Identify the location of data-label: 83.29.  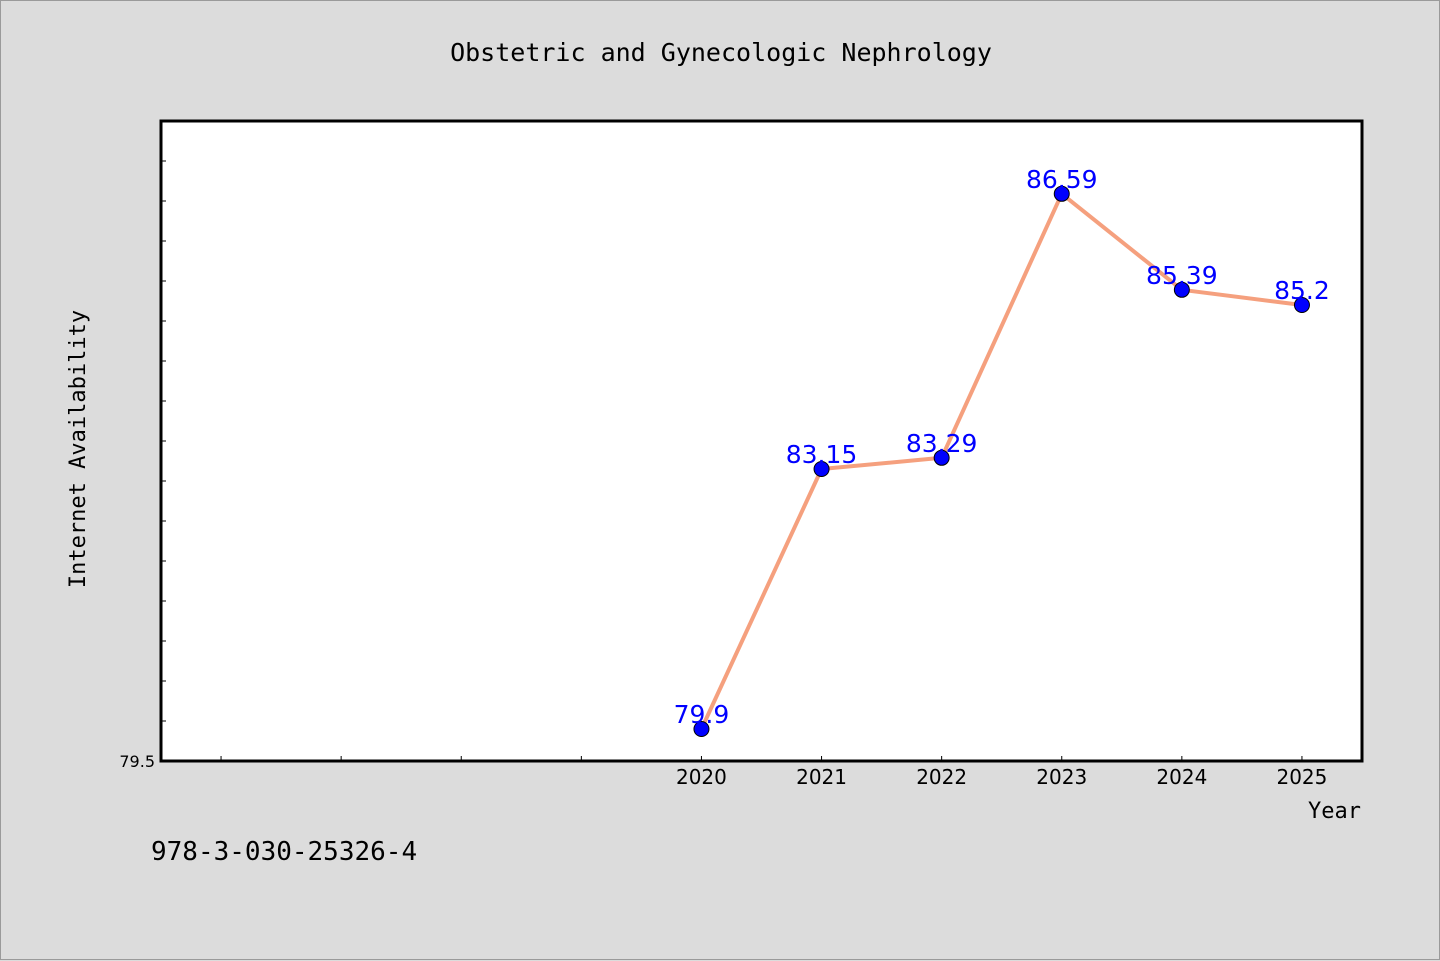
(942, 443).